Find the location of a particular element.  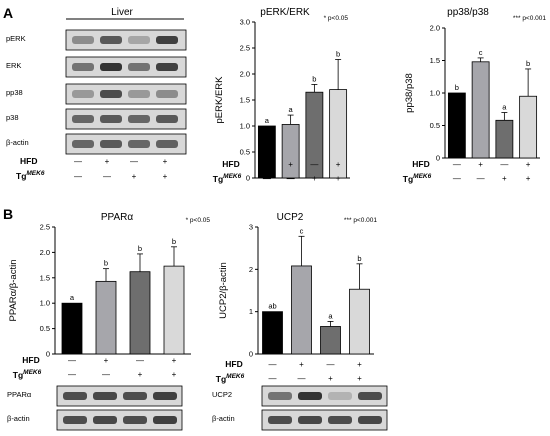

panel-letter-b: B is located at coordinates (8, 214).